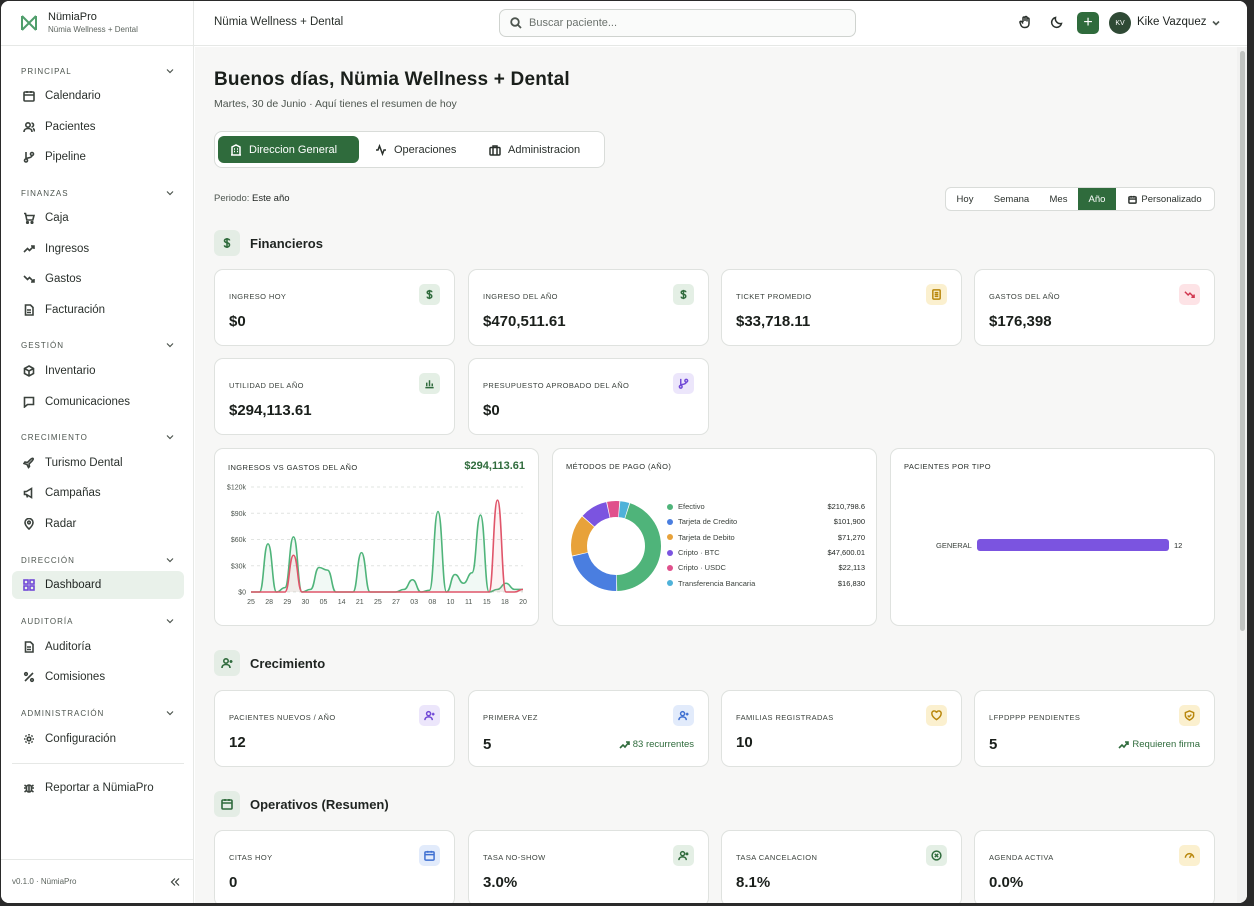  I want to click on tab-administracion: Administracion, so click(534, 149).